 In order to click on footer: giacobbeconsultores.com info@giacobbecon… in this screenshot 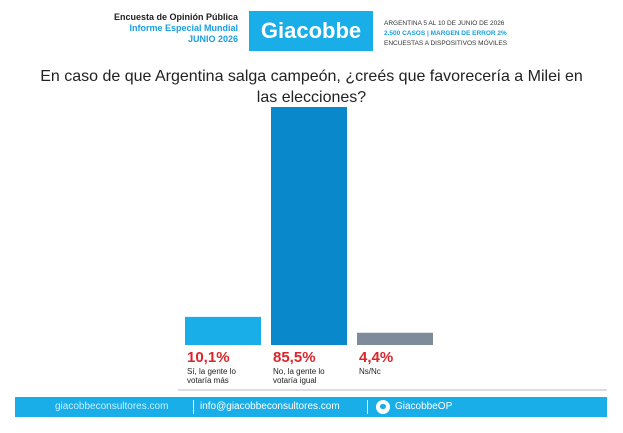, I will do `click(311, 407)`.